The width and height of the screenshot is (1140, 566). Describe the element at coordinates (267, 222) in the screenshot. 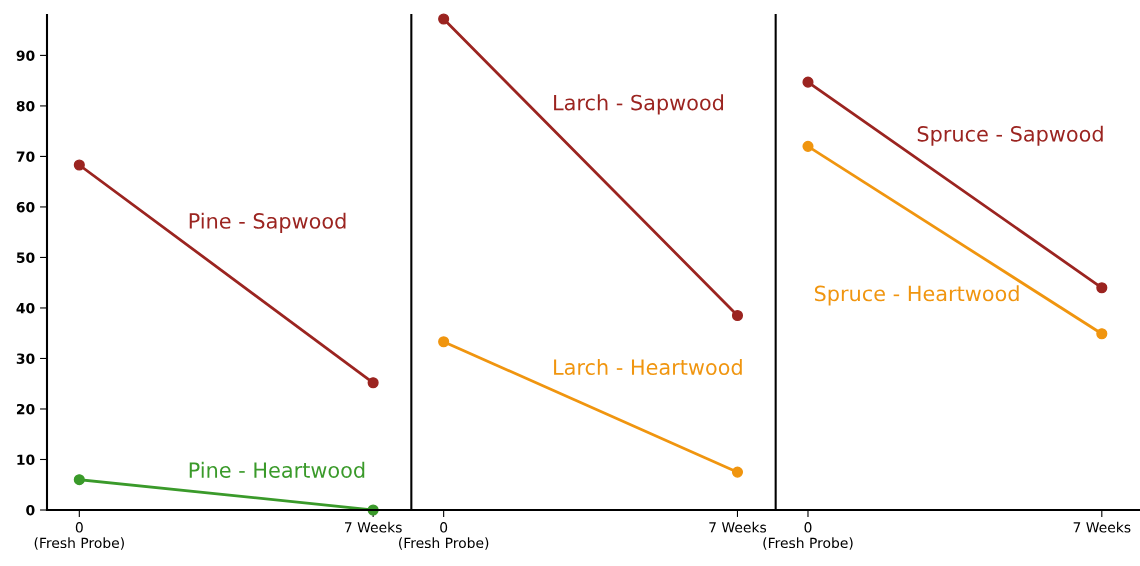

I see `series-label: Pine - Sapwood` at that location.